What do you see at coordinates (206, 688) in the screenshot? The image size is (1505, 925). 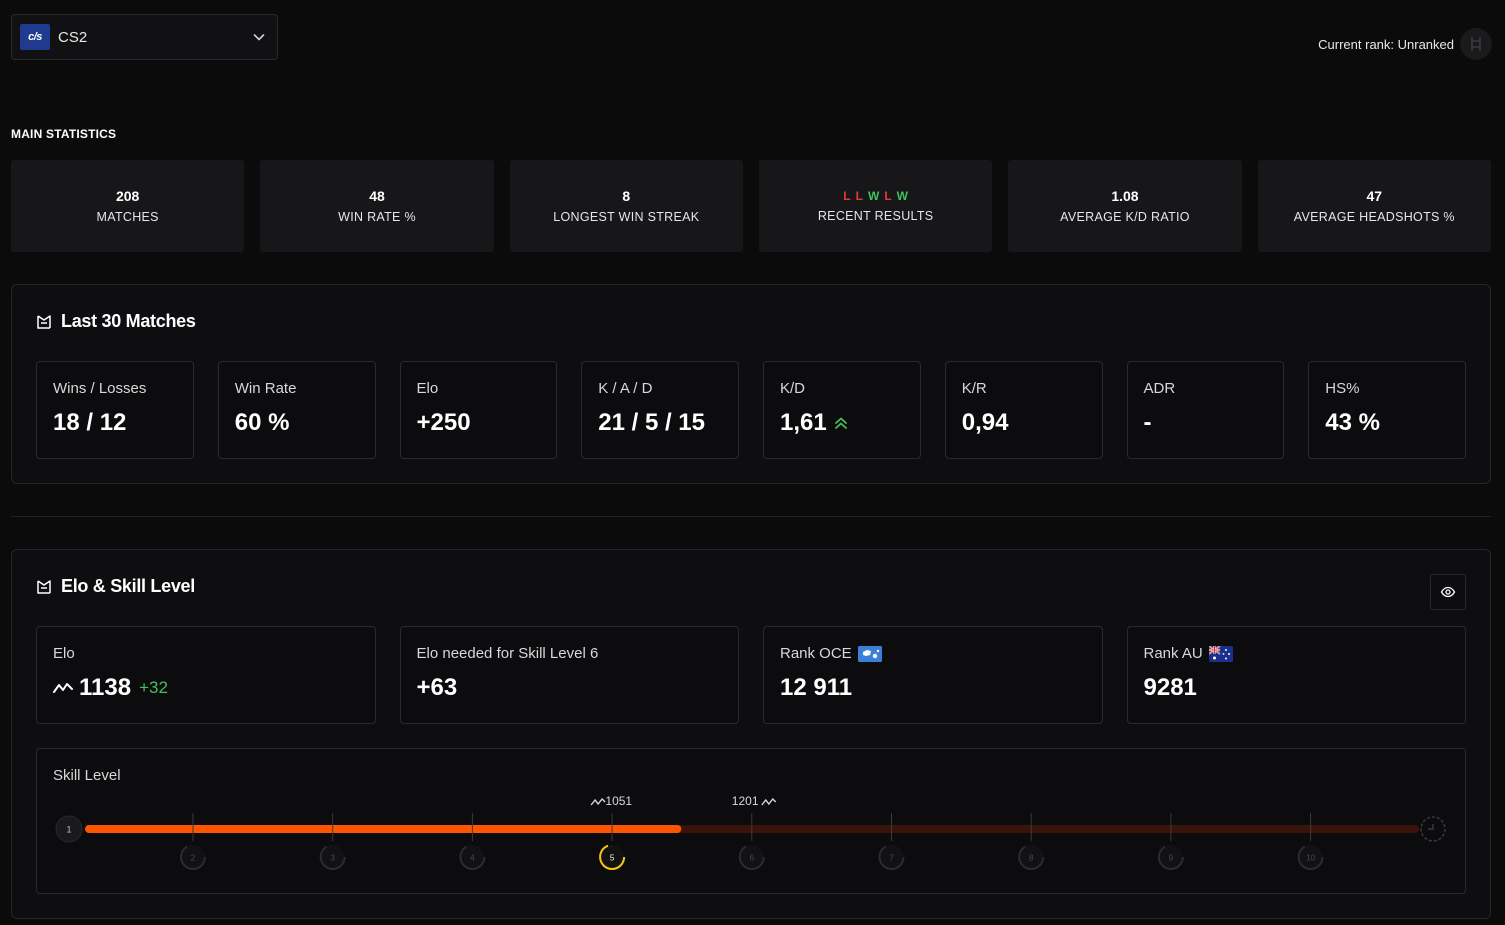 I see `card-value: 1138 +32` at bounding box center [206, 688].